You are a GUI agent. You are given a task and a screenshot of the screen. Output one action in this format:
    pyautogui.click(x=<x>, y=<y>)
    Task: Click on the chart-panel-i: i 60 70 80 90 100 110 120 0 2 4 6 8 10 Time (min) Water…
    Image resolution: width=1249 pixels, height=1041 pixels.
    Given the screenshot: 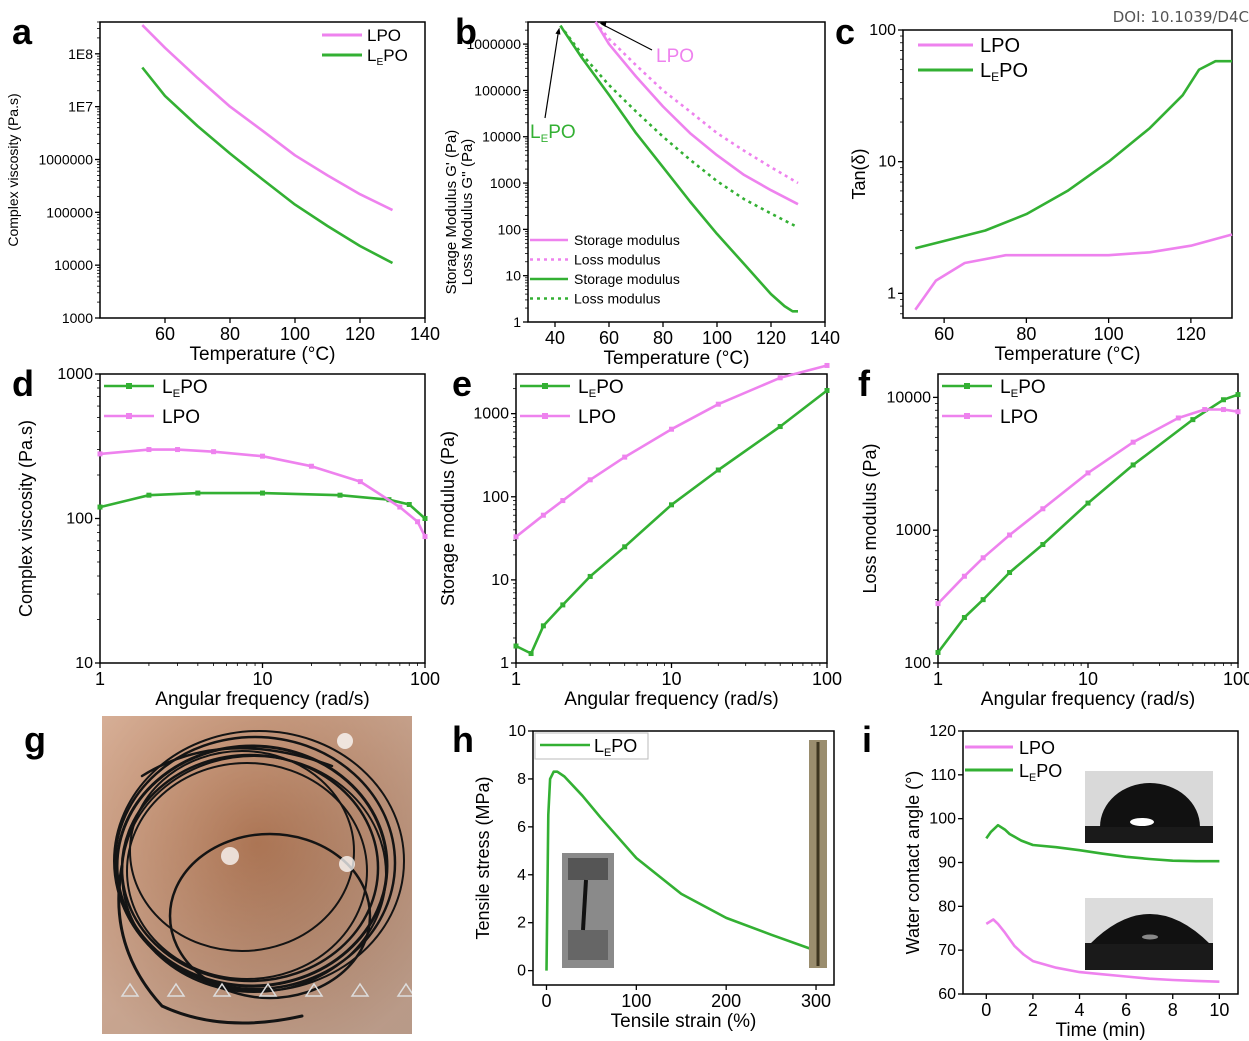 What is the action you would take?
    pyautogui.click(x=1050, y=880)
    